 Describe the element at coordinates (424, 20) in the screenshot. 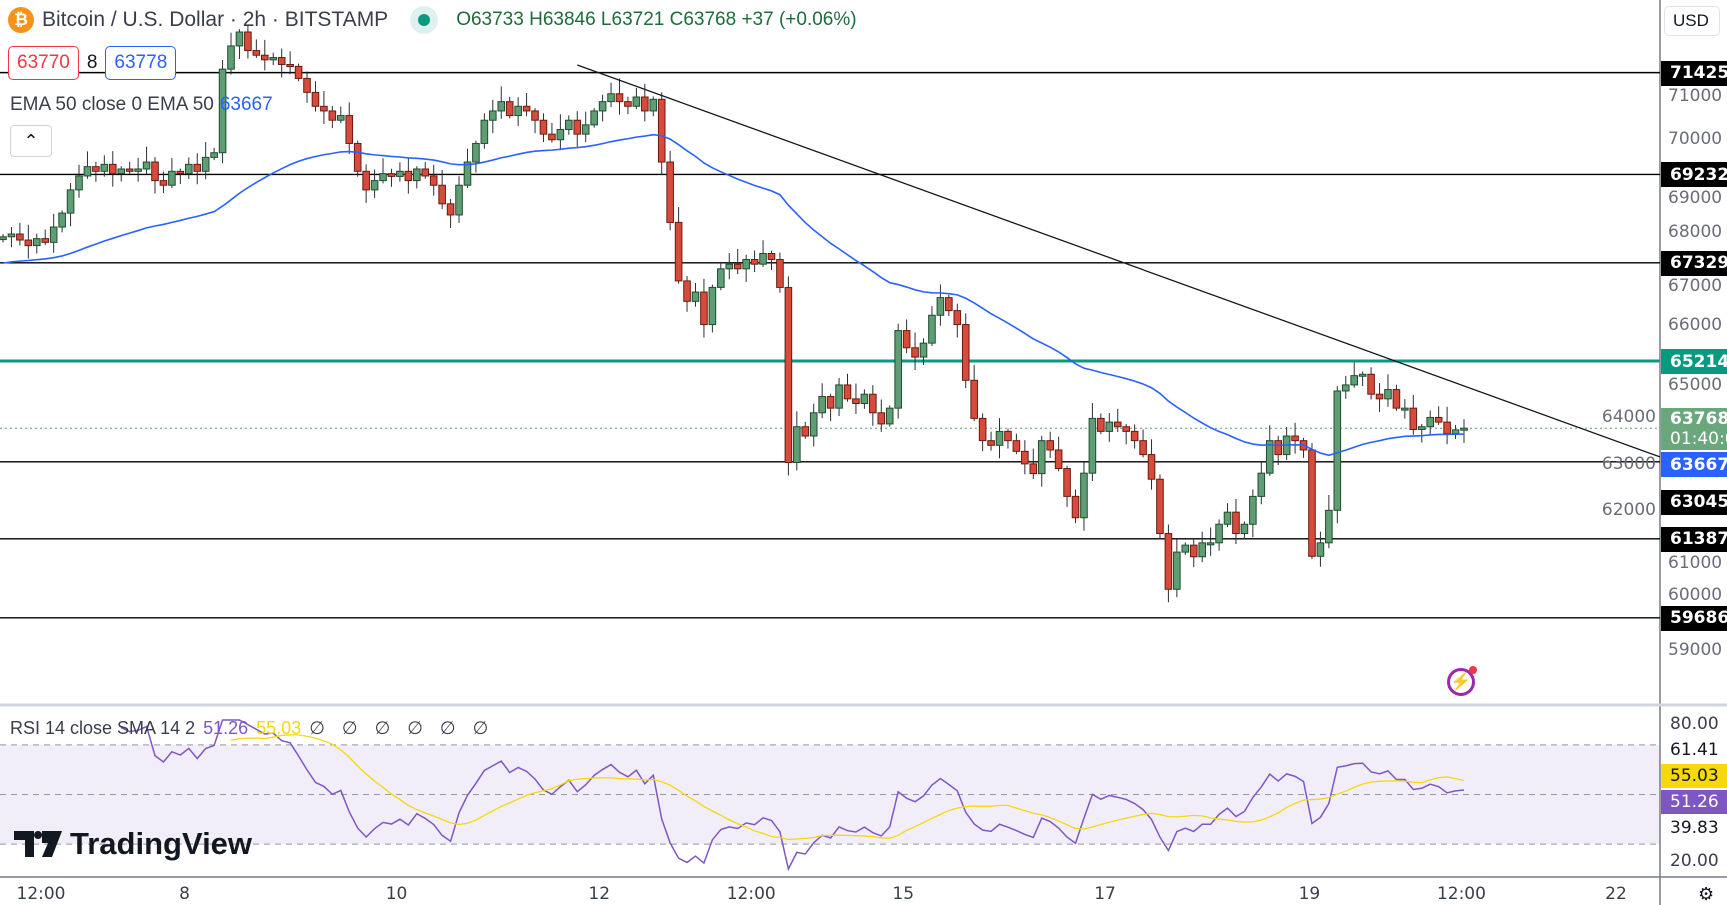

I see `market-status-icon` at that location.